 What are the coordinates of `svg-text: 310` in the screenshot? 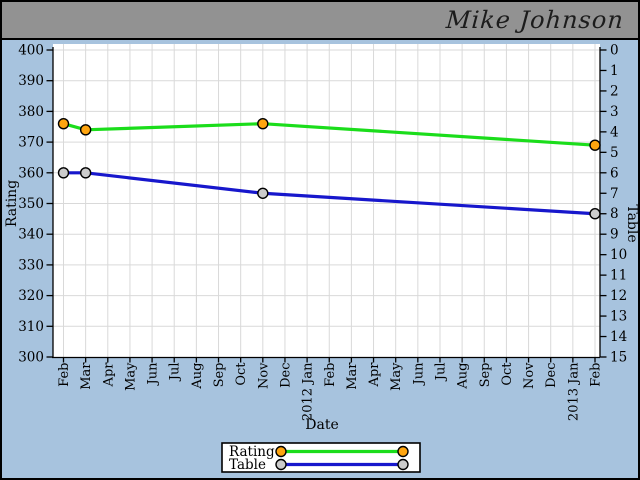 It's located at (31, 327).